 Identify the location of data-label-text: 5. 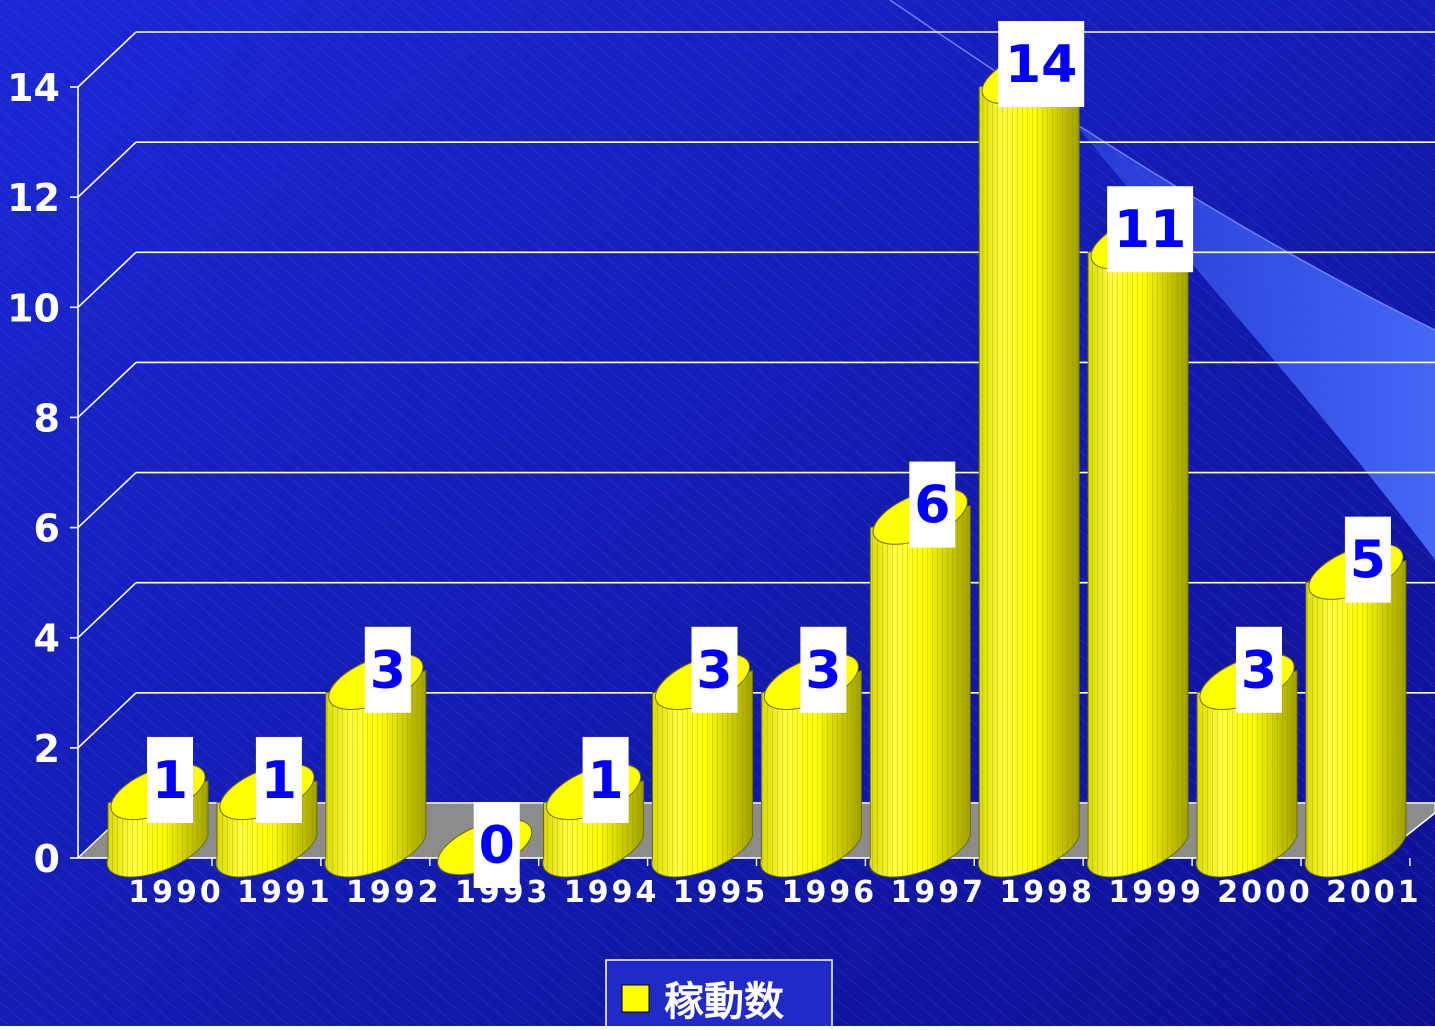
(1368, 561).